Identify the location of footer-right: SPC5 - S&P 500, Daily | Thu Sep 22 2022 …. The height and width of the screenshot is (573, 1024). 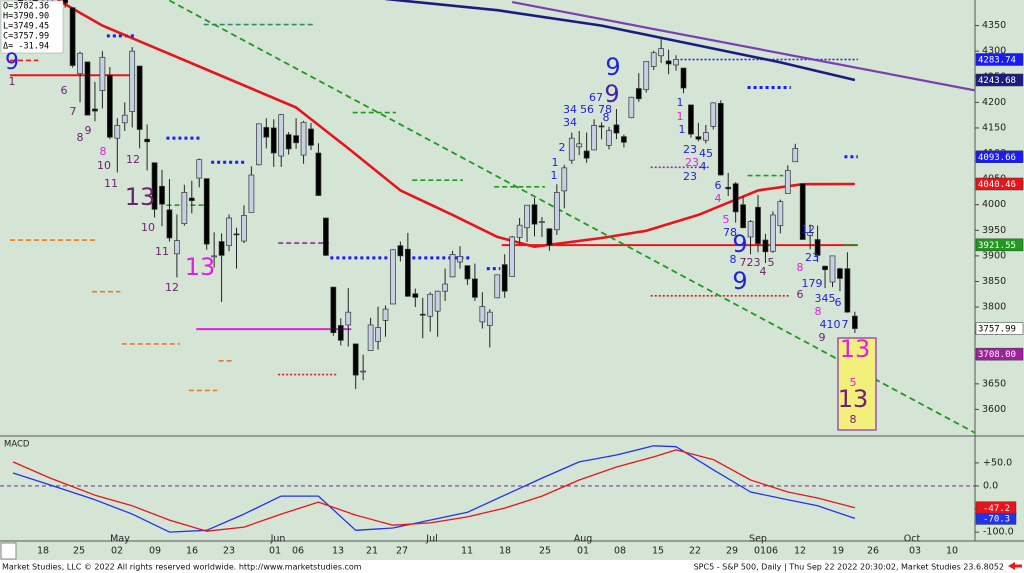
(849, 567).